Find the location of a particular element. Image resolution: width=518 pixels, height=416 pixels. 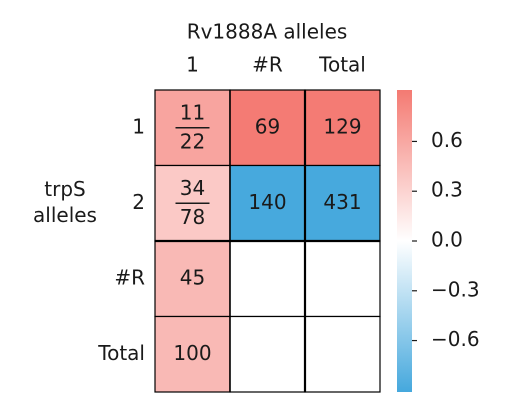

cell-label: 129 is located at coordinates (342, 126).